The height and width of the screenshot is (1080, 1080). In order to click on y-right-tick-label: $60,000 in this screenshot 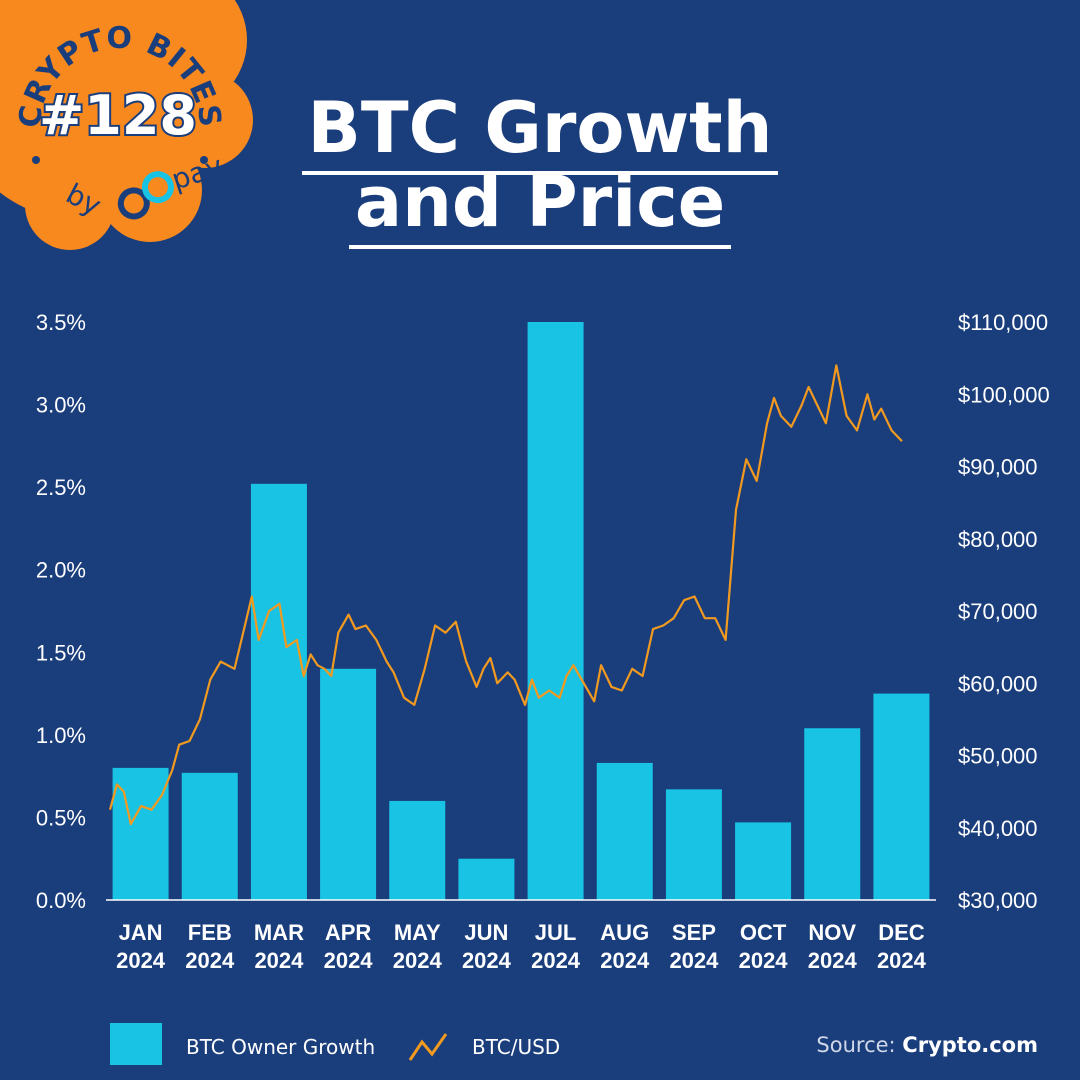, I will do `click(998, 683)`.